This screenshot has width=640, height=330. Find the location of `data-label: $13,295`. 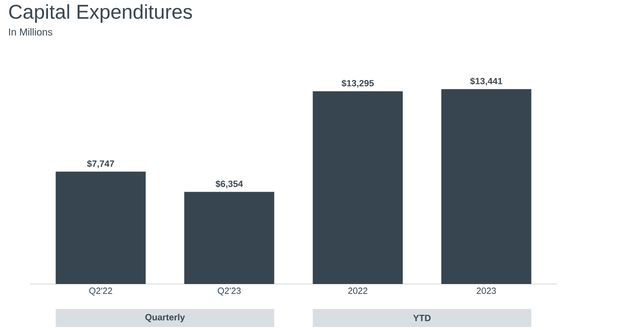

data-label: $13,295 is located at coordinates (358, 84).